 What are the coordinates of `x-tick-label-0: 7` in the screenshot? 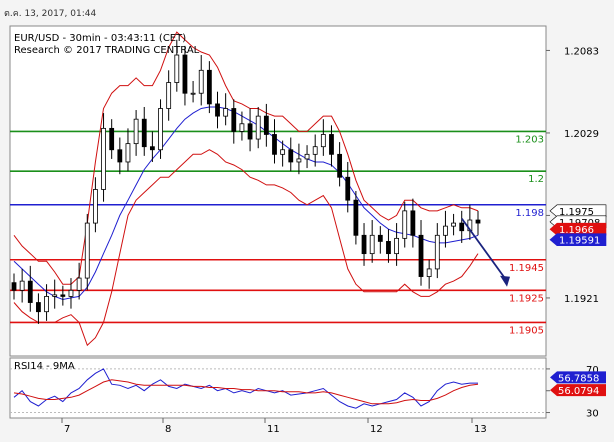 It's located at (67, 429).